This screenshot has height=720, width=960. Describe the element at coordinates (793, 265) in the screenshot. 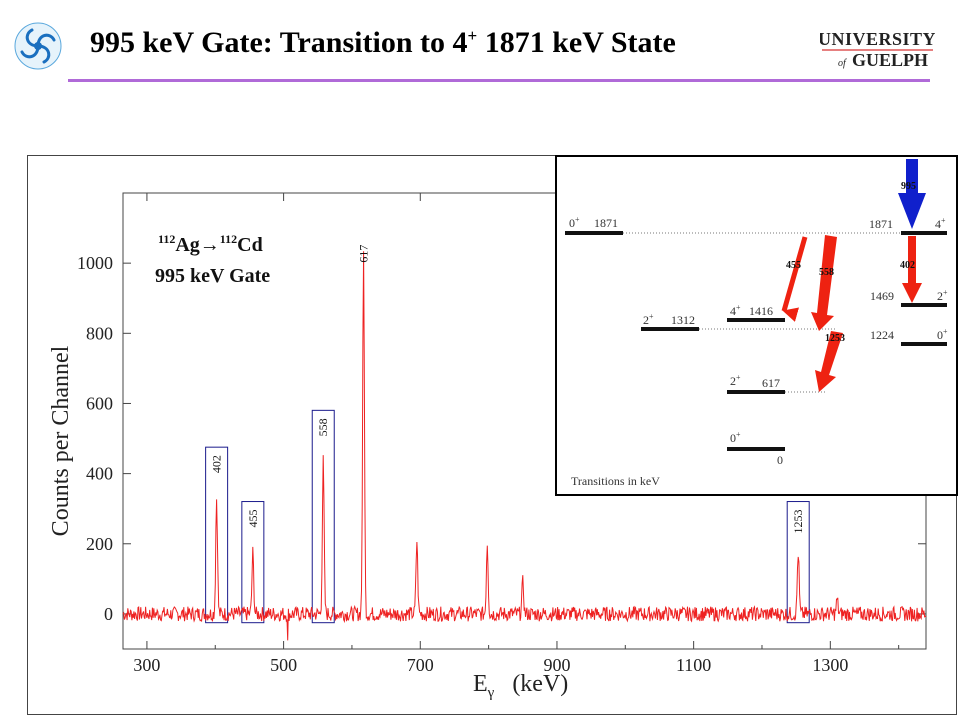

I see `transition-label-455: 455` at that location.